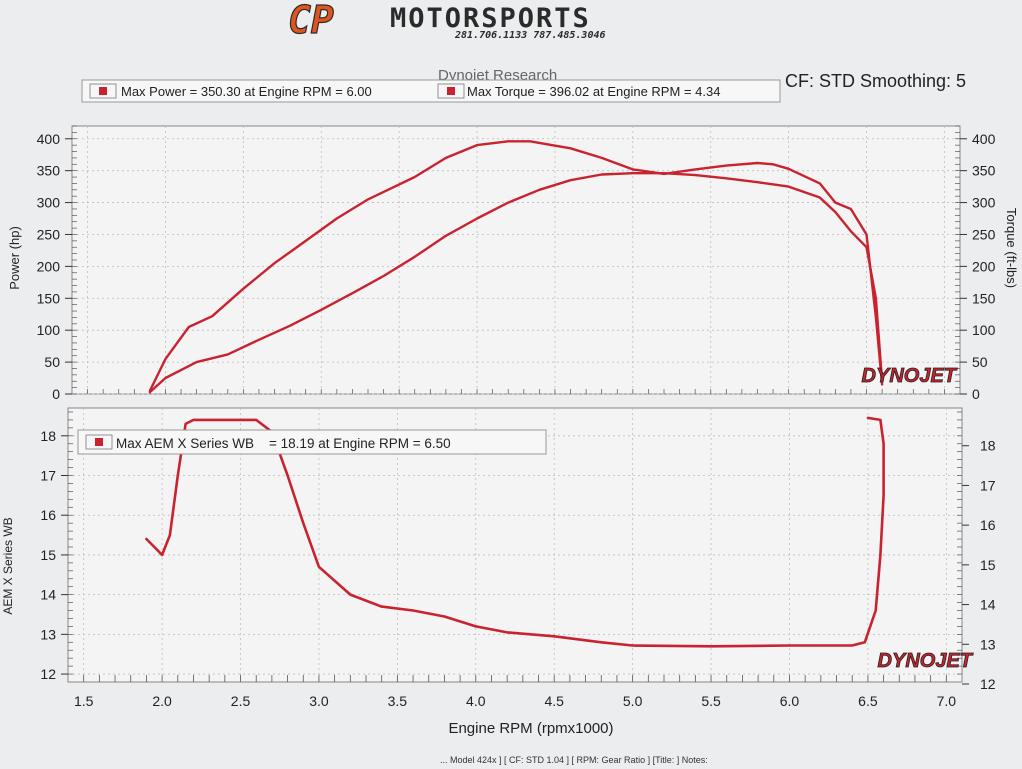  What do you see at coordinates (476, 701) in the screenshot?
I see `rpm-tick-label: 4.0` at bounding box center [476, 701].